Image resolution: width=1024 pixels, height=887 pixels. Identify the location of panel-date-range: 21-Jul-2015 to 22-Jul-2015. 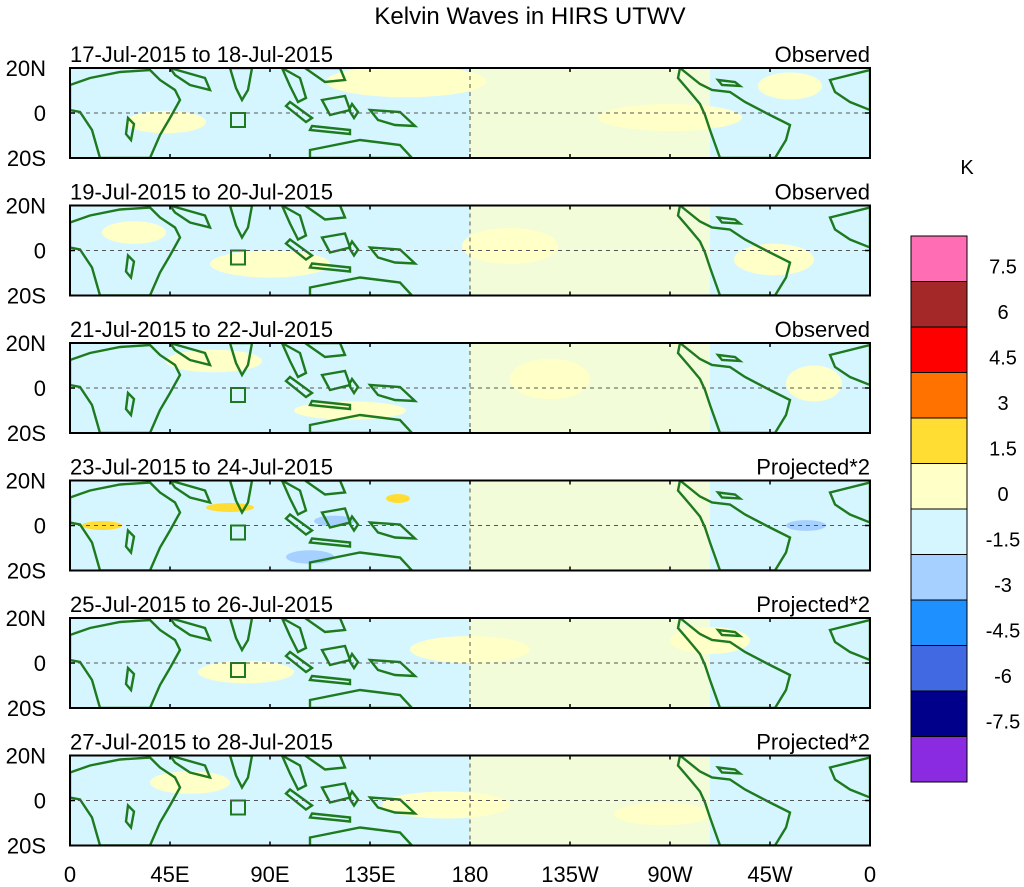
(201, 329).